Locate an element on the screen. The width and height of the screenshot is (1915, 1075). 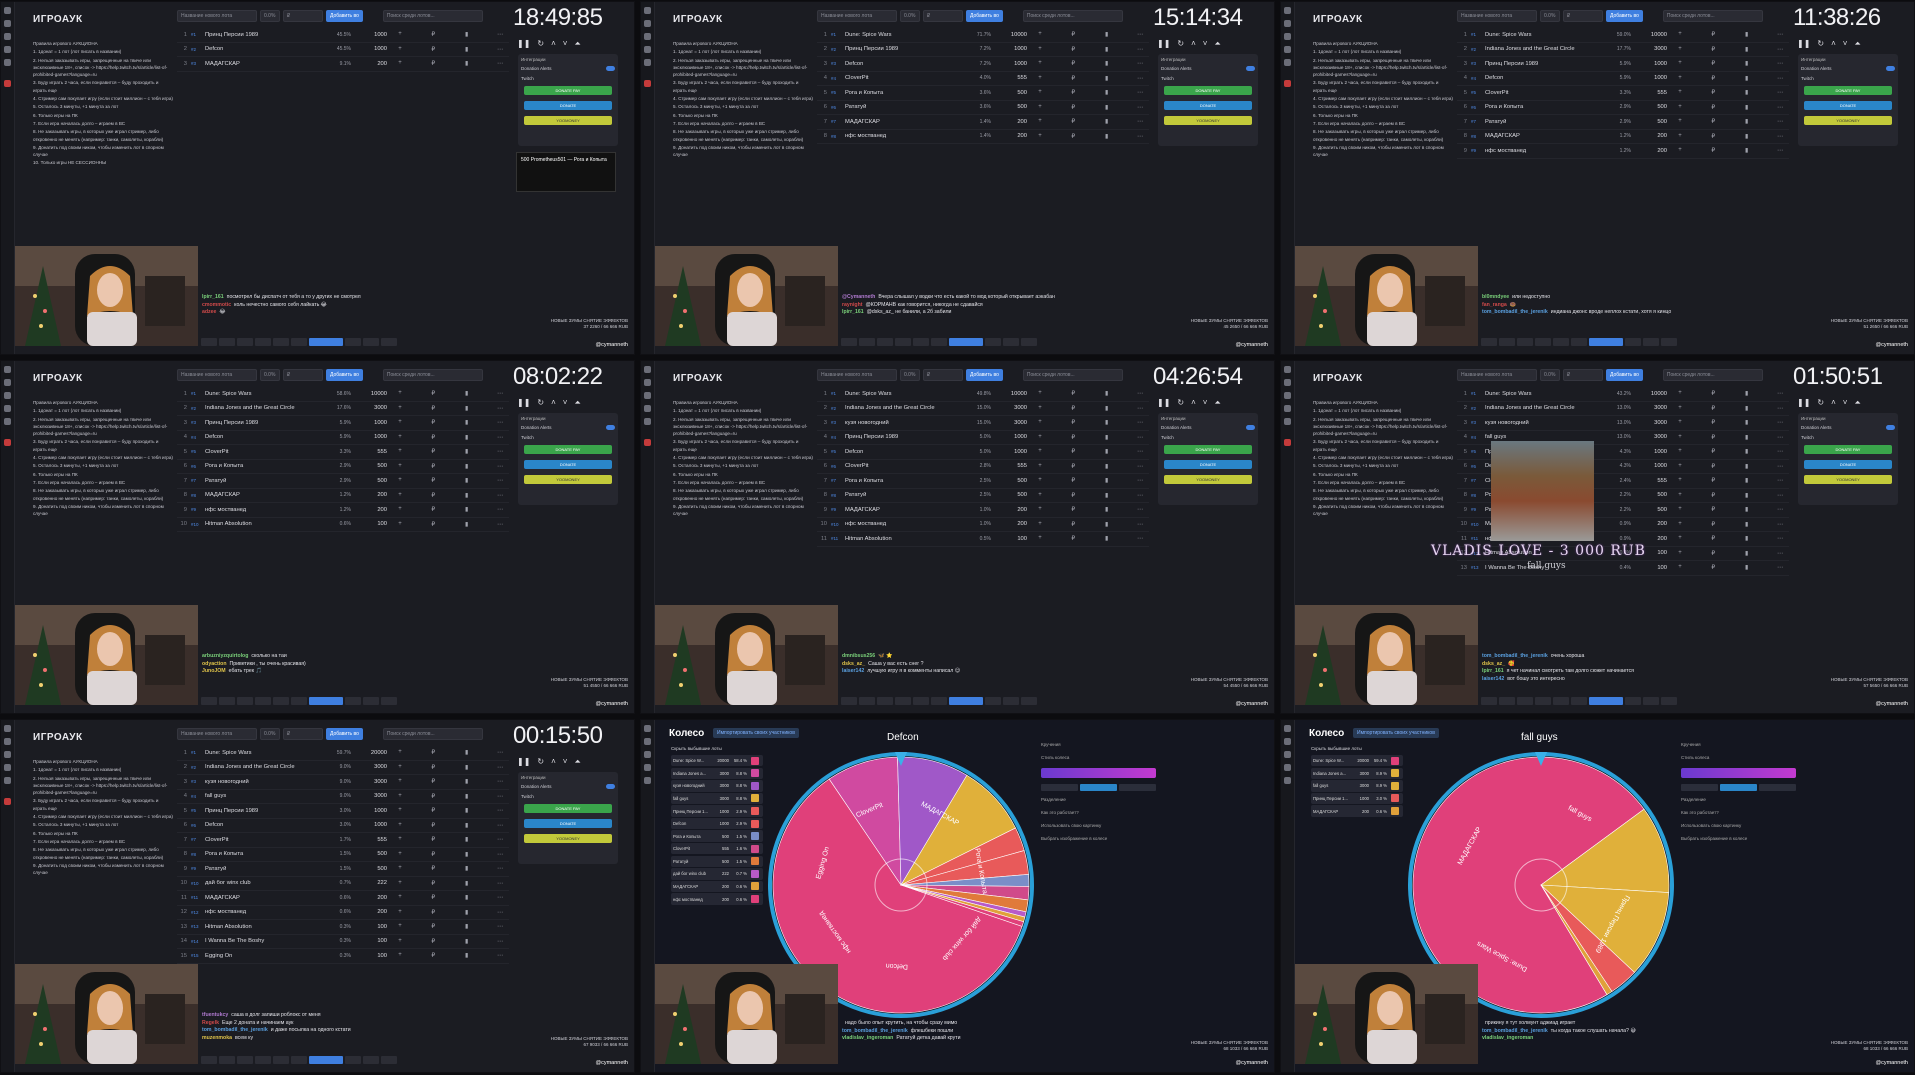
lot-row: 4 #4 Defcon 5.9% 1000 + ₽ ▮ ⋯ is located at coordinates (343, 438).